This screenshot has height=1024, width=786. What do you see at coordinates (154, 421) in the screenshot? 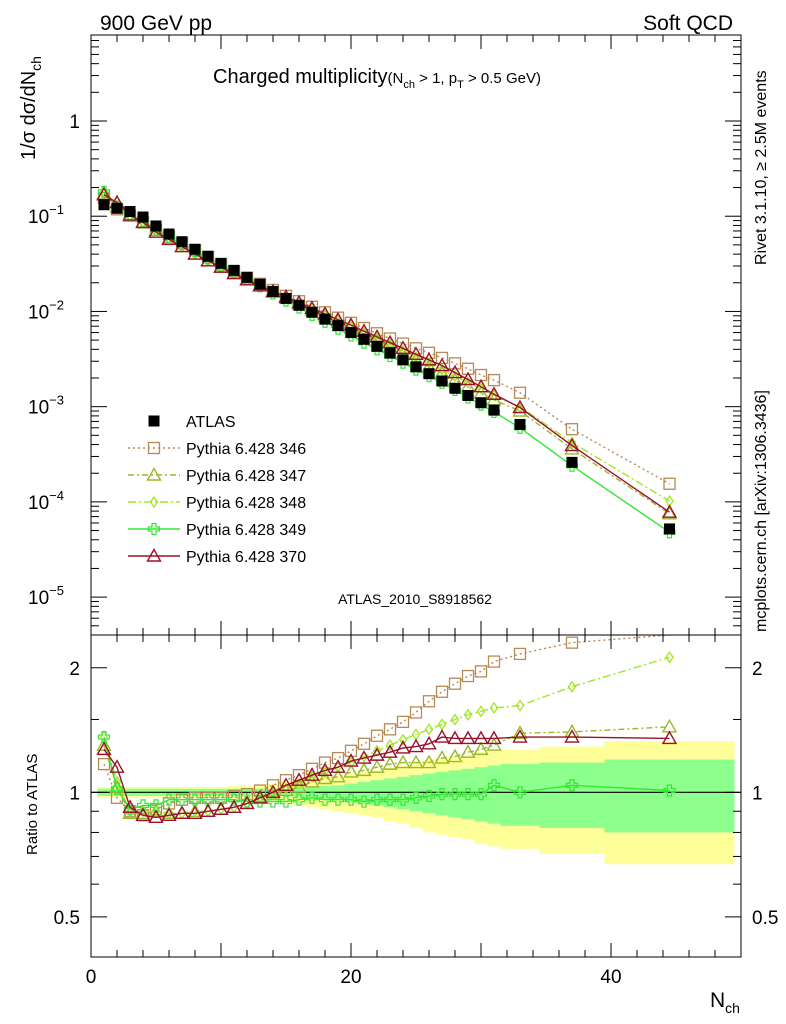
I see `legend-marker-atlas` at bounding box center [154, 421].